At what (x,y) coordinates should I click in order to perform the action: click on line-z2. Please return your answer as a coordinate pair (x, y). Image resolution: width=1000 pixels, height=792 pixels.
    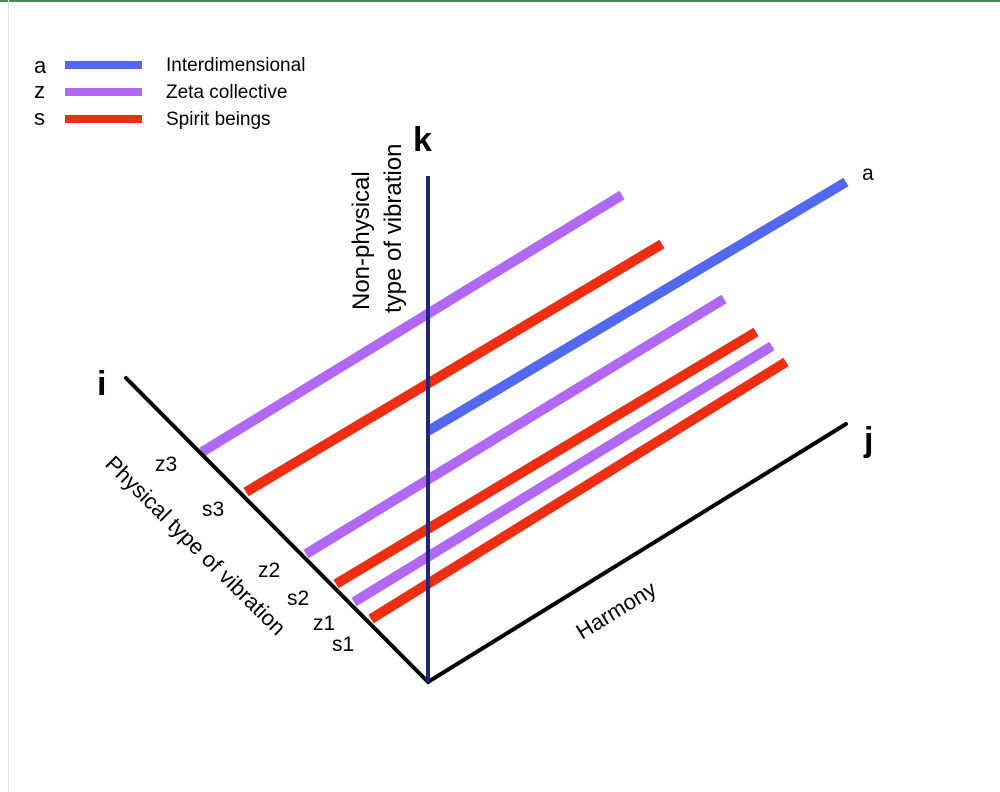
    Looking at the image, I should click on (515, 426).